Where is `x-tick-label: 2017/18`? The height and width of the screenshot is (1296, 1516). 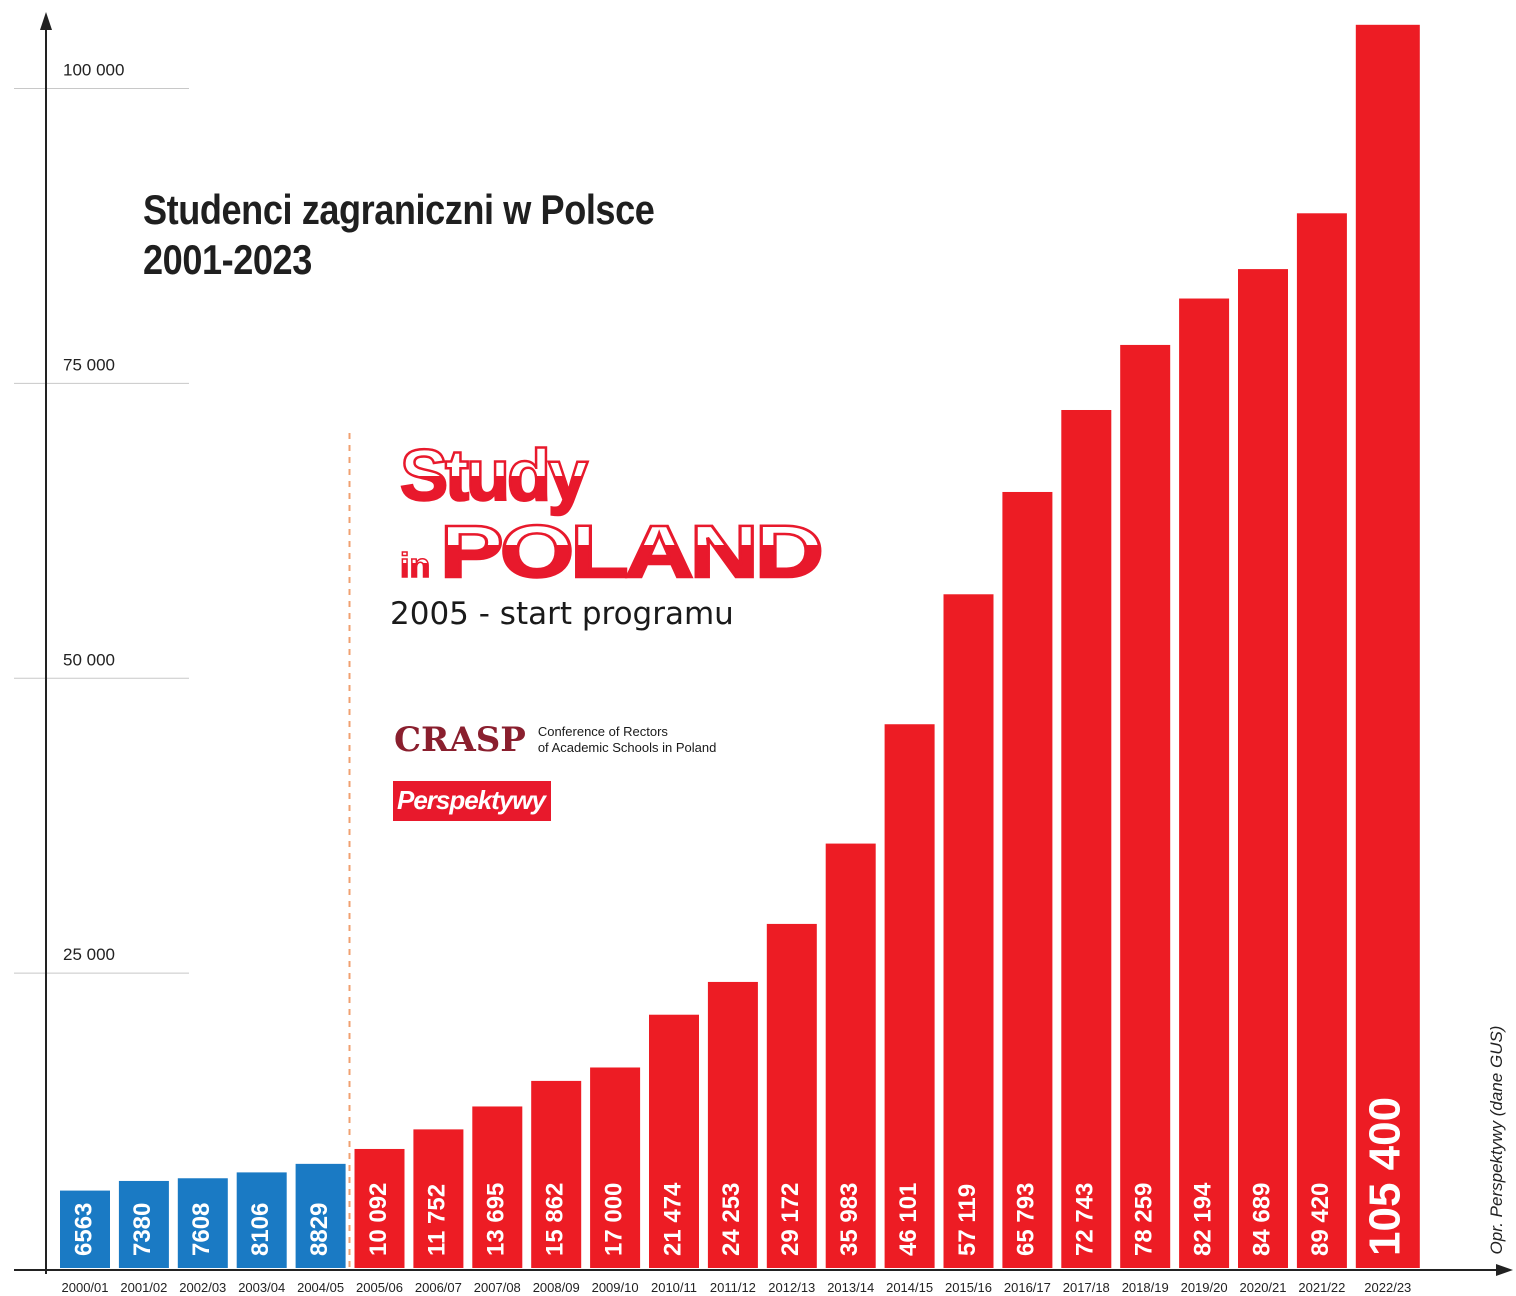 x-tick-label: 2017/18 is located at coordinates (1086, 1287).